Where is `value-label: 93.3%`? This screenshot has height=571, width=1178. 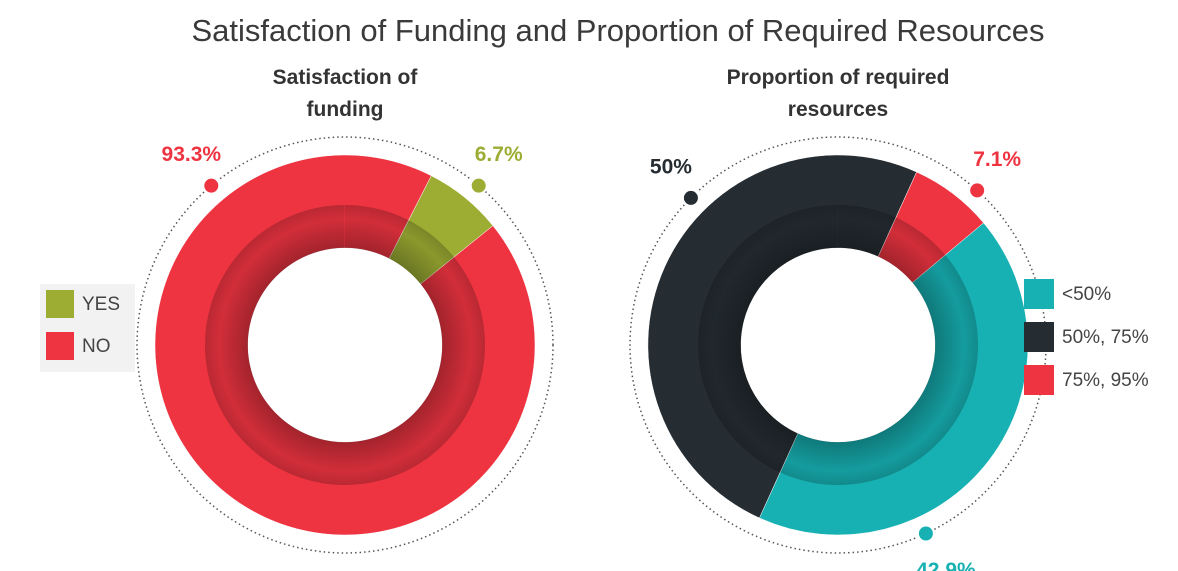
value-label: 93.3% is located at coordinates (192, 154).